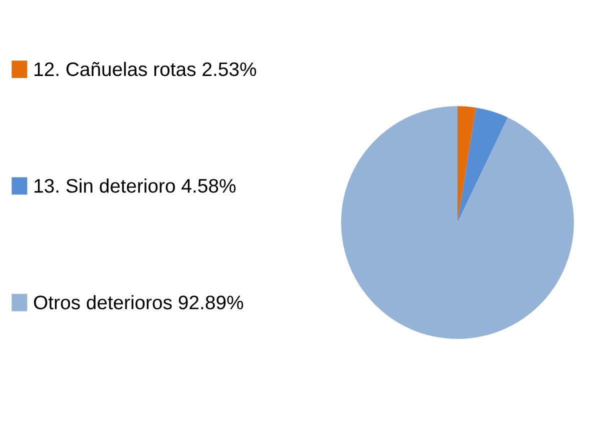 The image size is (603, 445). What do you see at coordinates (135, 185) in the screenshot?
I see `legend-label: 13. Sin deterioro 4.58%` at bounding box center [135, 185].